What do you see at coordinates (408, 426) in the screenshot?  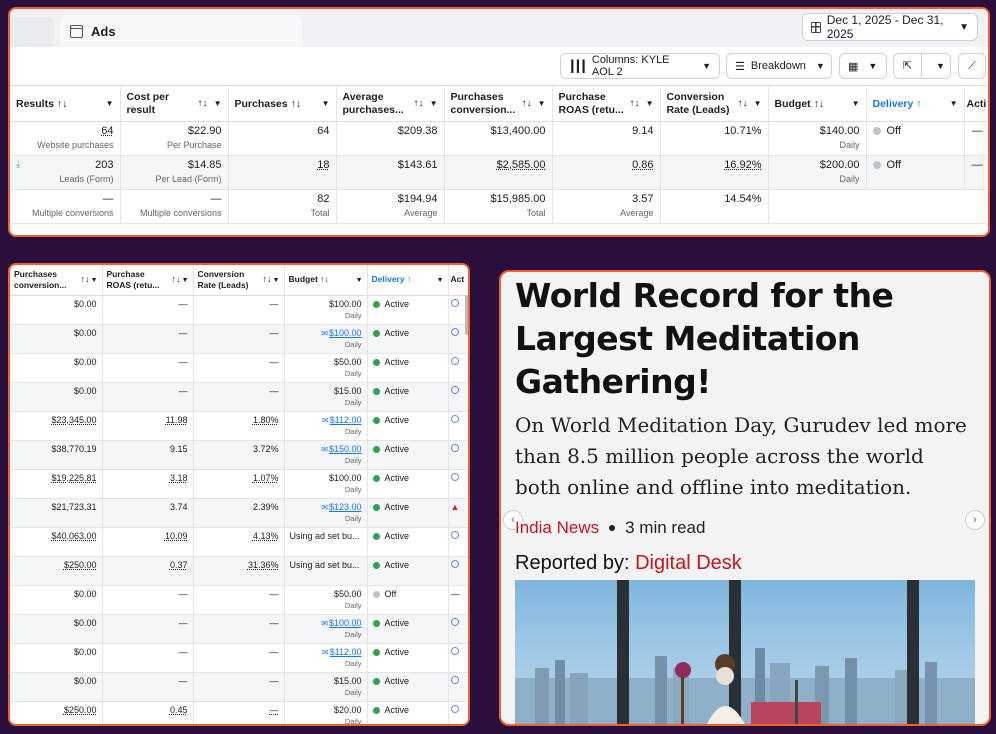 I see `delivery-cell: Active` at bounding box center [408, 426].